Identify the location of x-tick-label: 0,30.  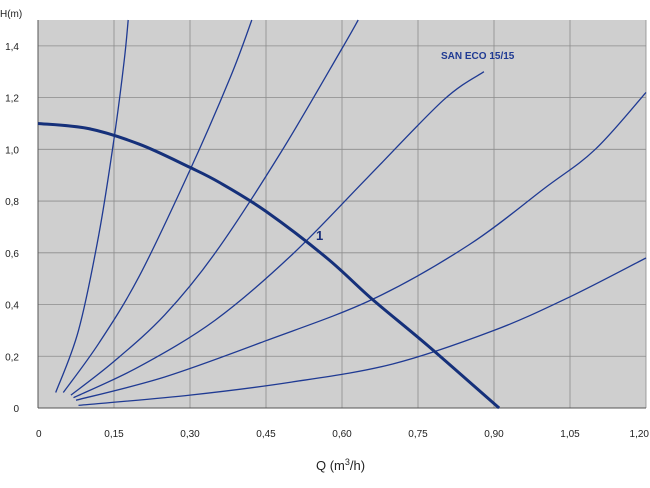
(190, 434).